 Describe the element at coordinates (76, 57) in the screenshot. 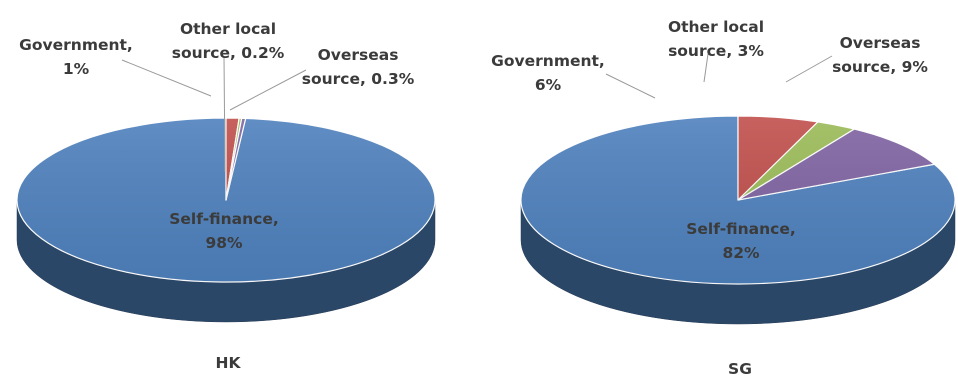

I see `data-label: Government, 1%` at that location.